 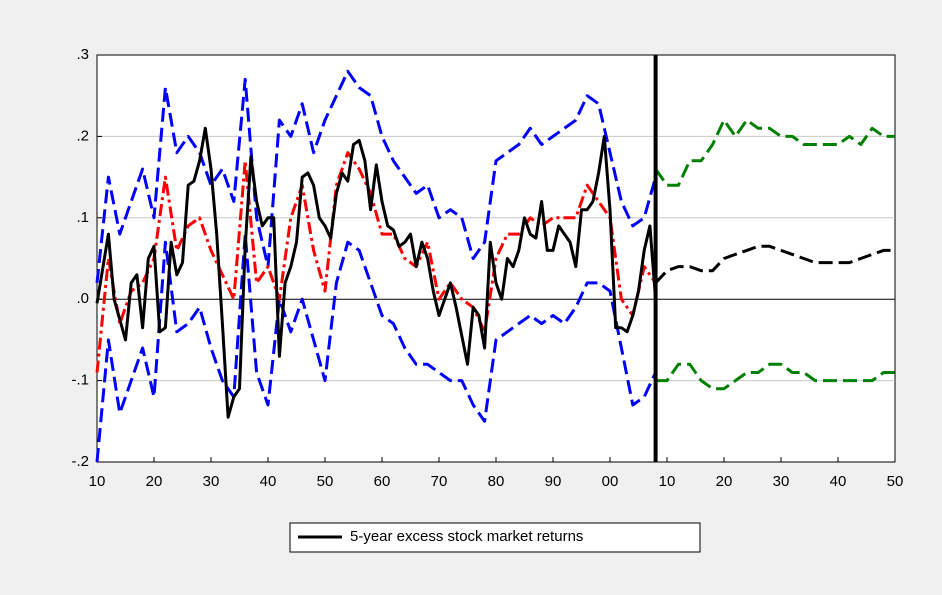 What do you see at coordinates (610, 481) in the screenshot?
I see `x-tick-label: 00` at bounding box center [610, 481].